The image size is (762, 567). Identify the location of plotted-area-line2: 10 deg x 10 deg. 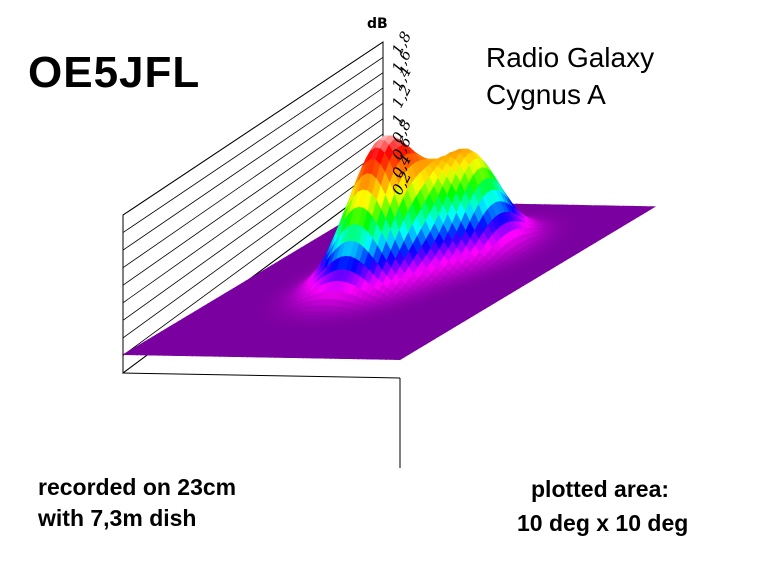
(603, 523).